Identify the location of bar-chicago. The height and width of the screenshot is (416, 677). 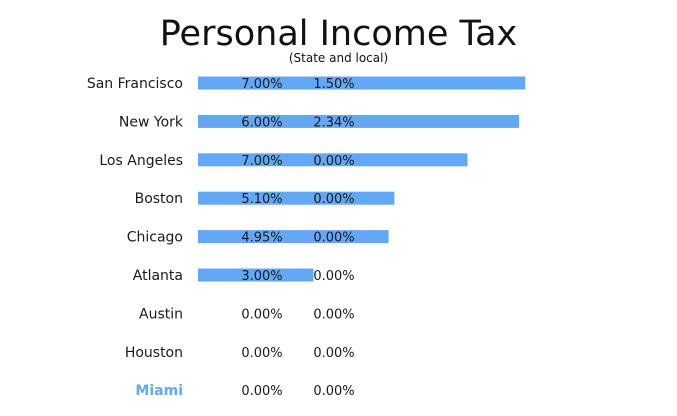
(293, 237).